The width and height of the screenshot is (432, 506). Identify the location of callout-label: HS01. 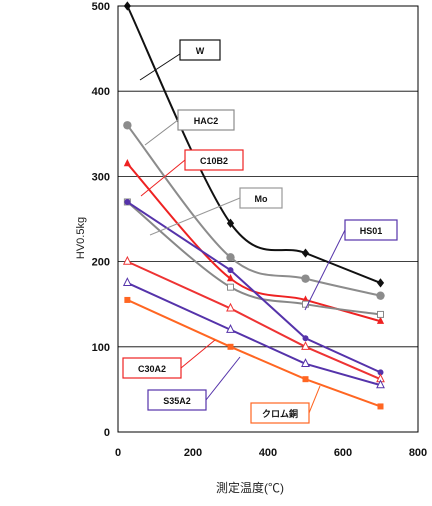
(371, 231).